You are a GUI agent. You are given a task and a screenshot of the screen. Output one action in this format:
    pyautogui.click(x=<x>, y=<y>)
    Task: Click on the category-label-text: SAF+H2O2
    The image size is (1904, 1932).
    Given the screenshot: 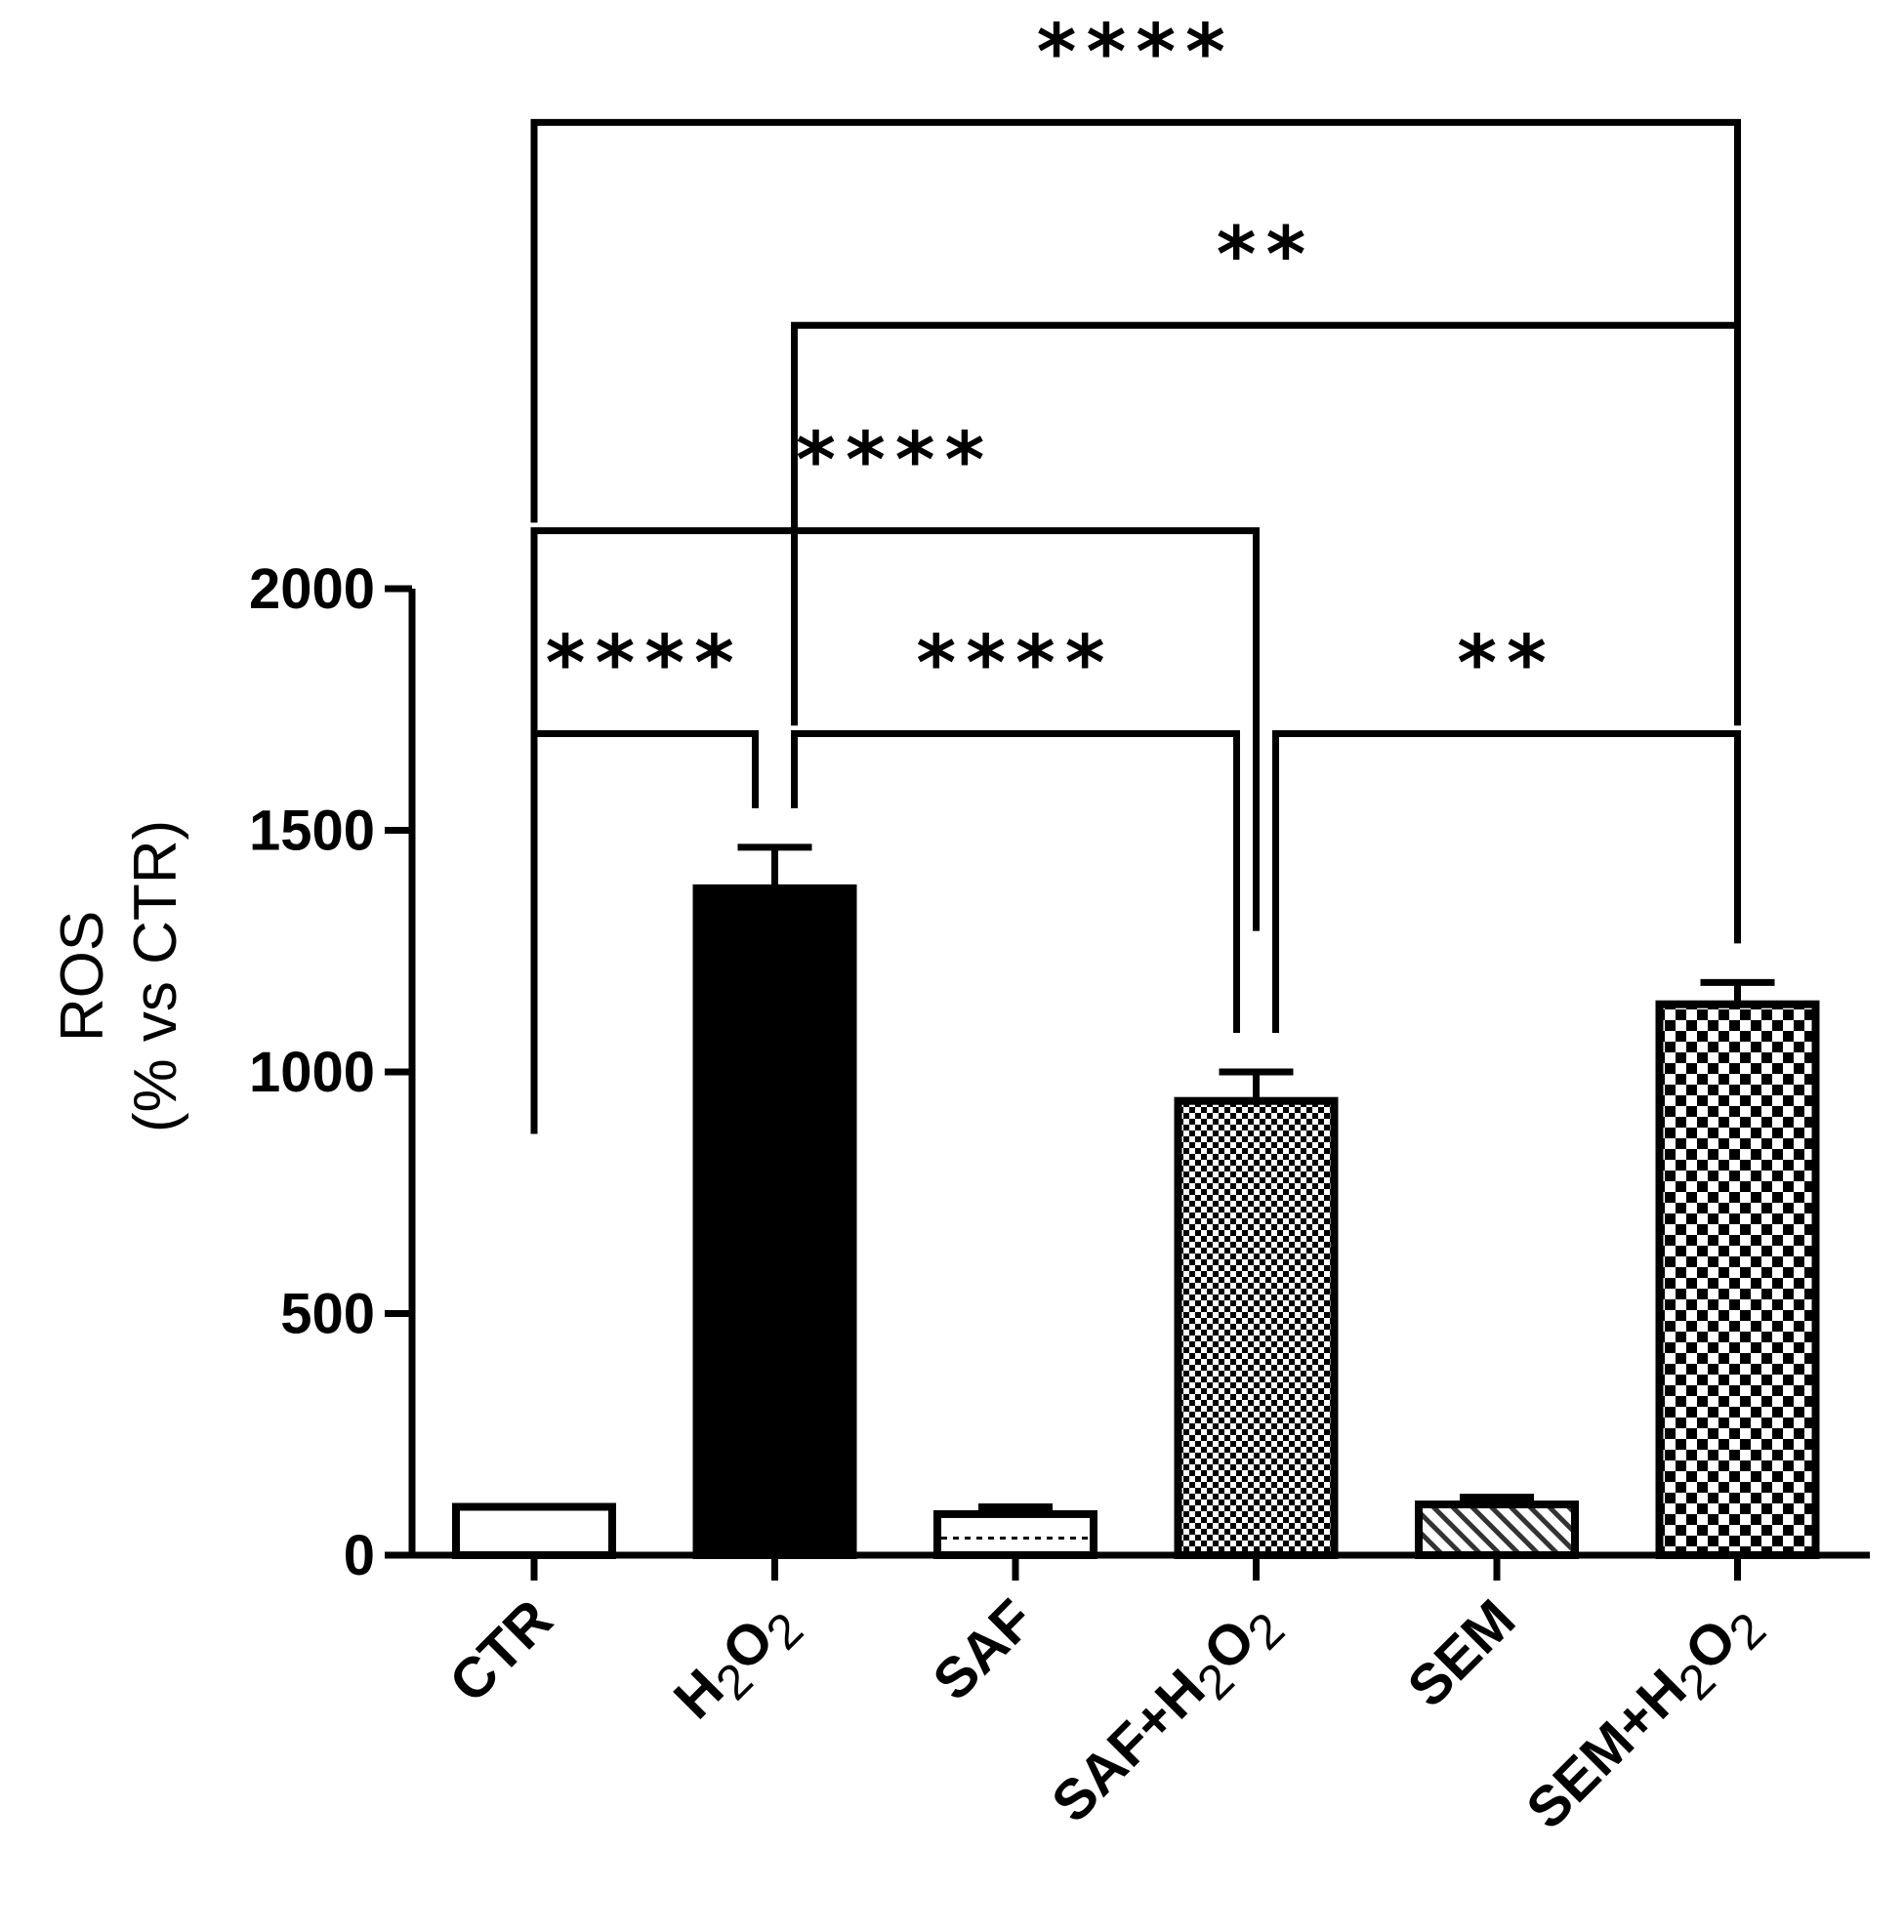 What is the action you would take?
    pyautogui.click(x=1167, y=1714)
    